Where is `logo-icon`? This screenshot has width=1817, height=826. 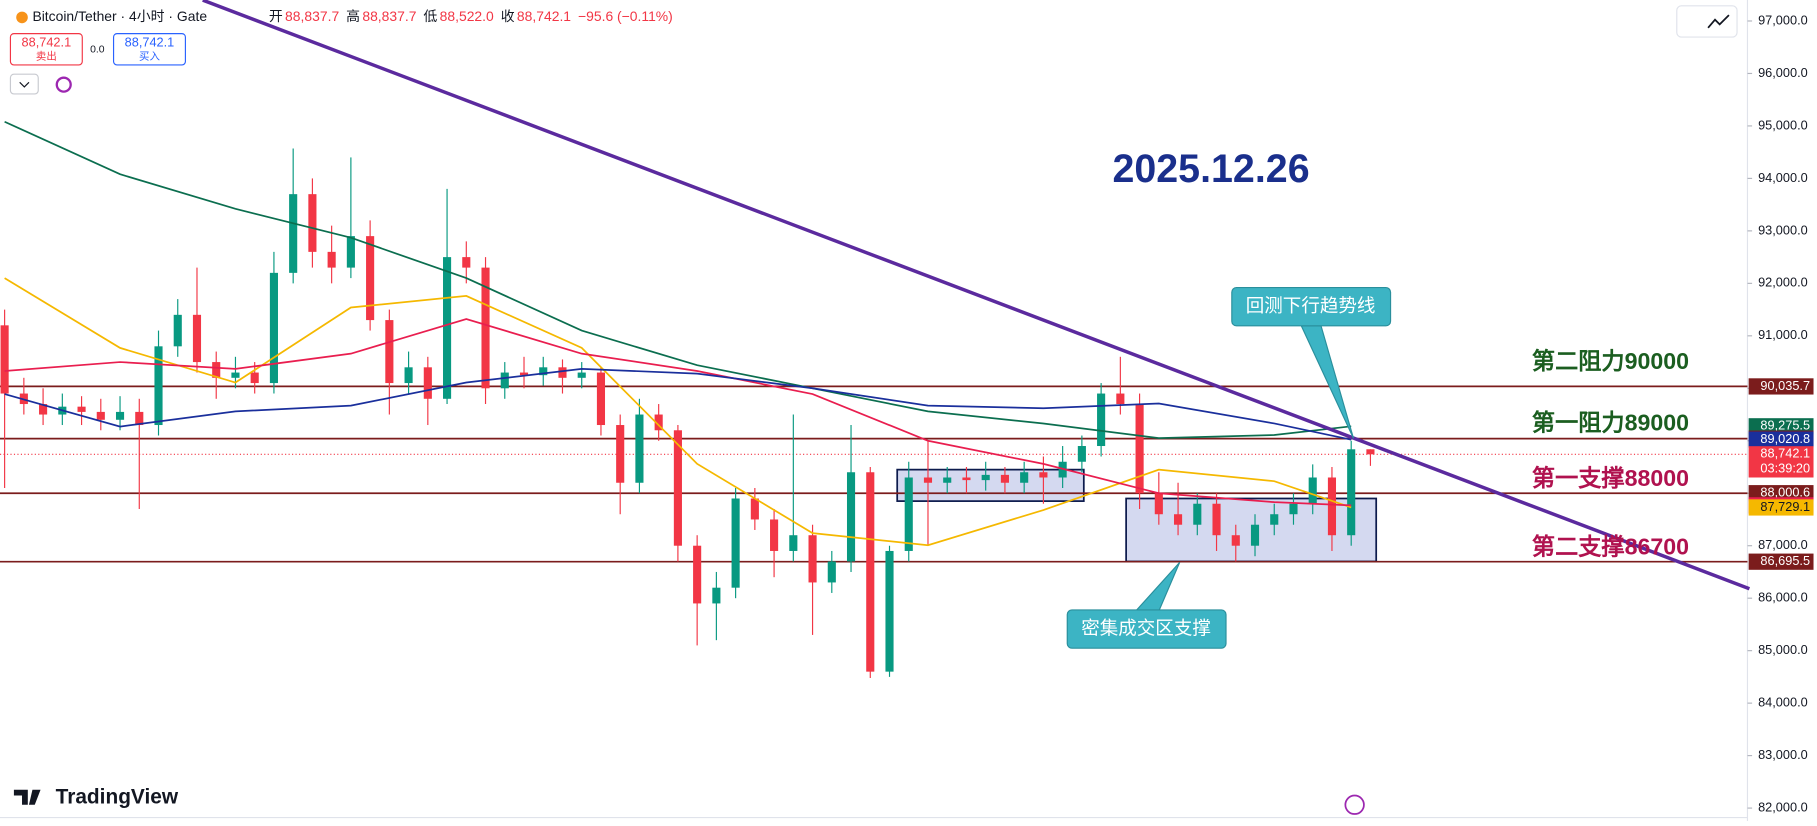
logo-icon is located at coordinates (27, 797).